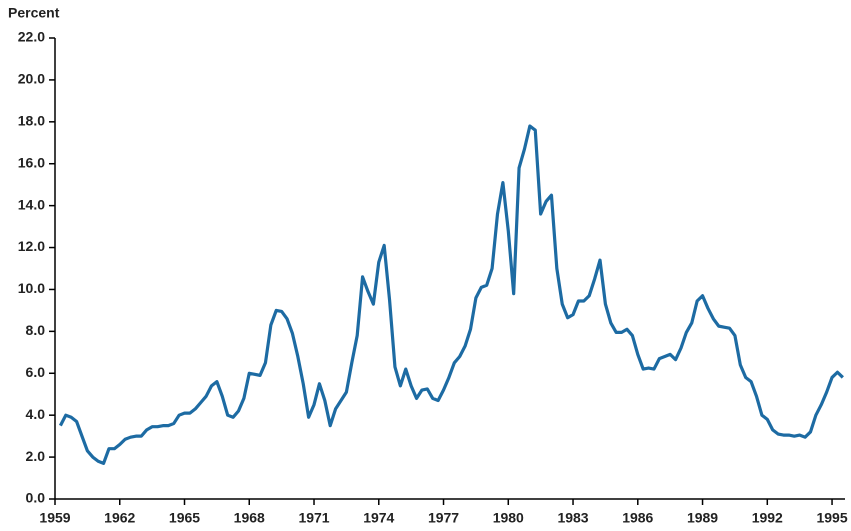  I want to click on y-tick-label: 4.0, so click(36, 414).